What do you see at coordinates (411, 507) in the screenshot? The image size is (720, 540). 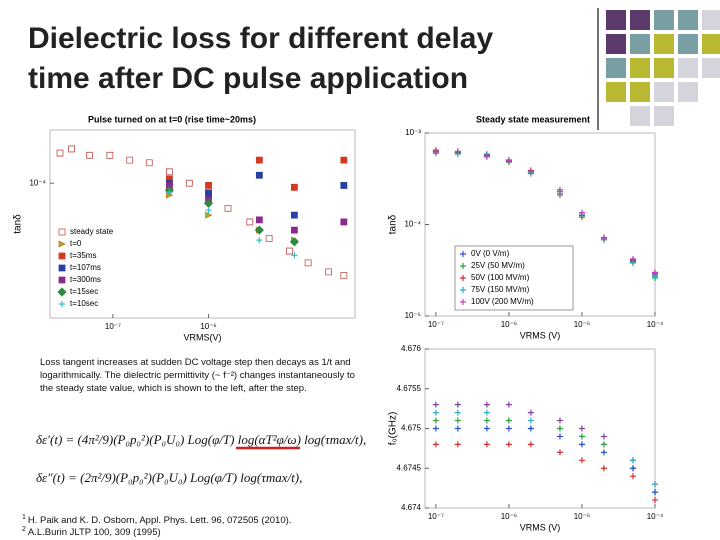 I see `y-tick-label: 4.674` at bounding box center [411, 507].